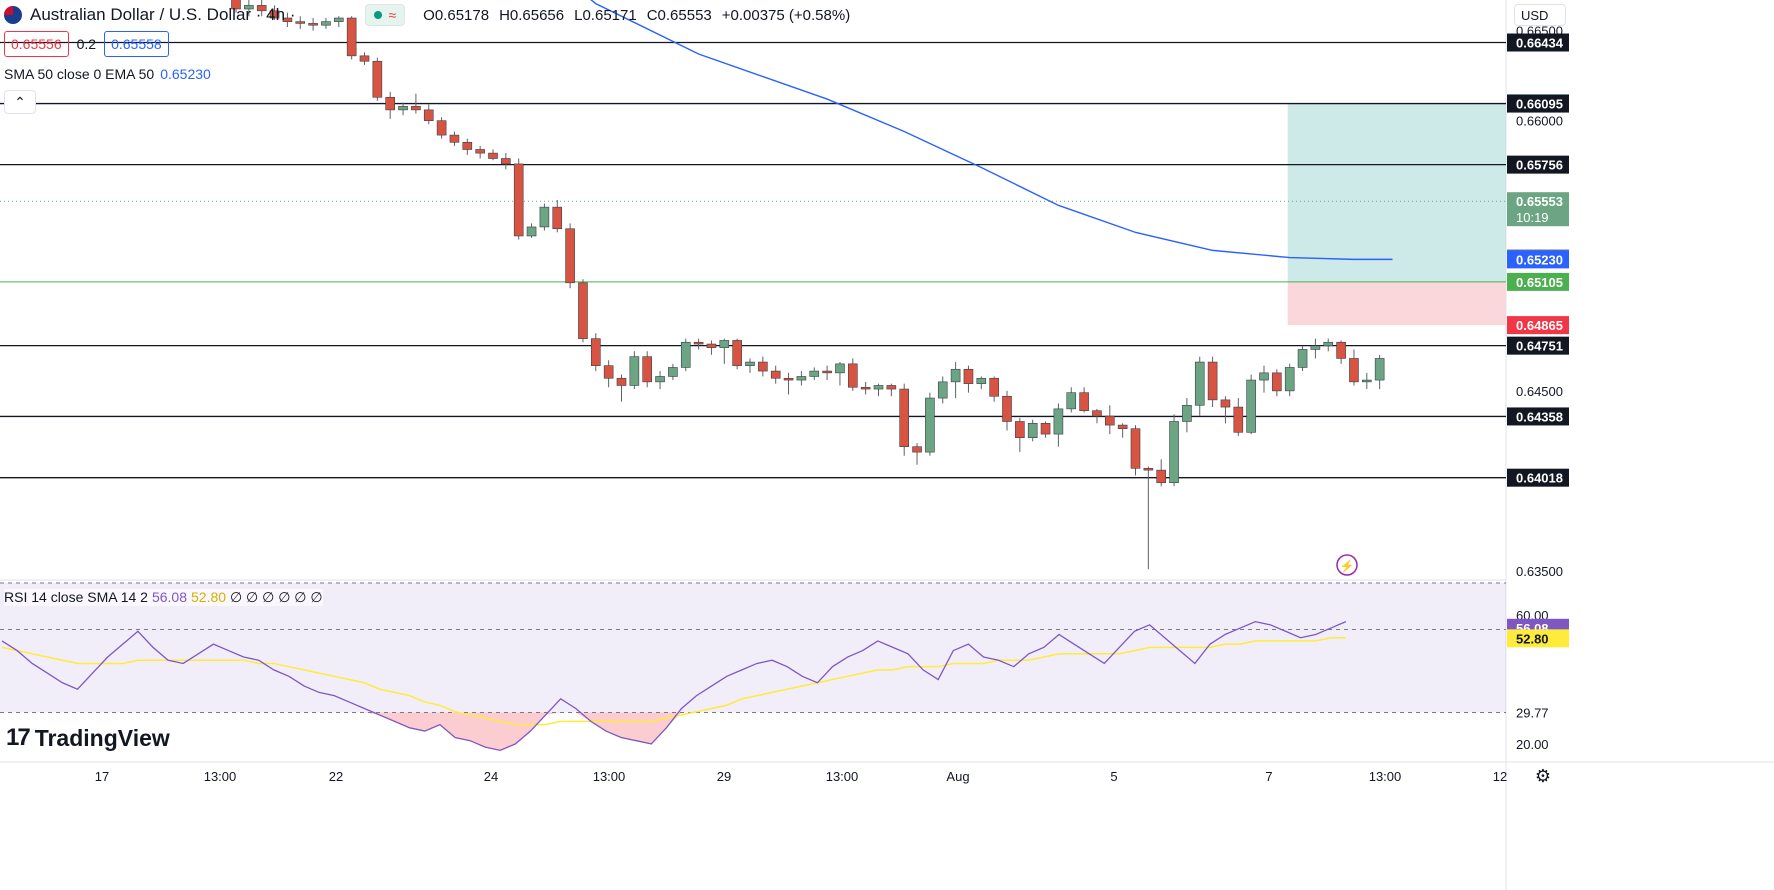 The height and width of the screenshot is (890, 1774). Describe the element at coordinates (163, 14) in the screenshot. I see `symbol-title: Australian Dollar / U.S. Dollar · 4h ·` at that location.